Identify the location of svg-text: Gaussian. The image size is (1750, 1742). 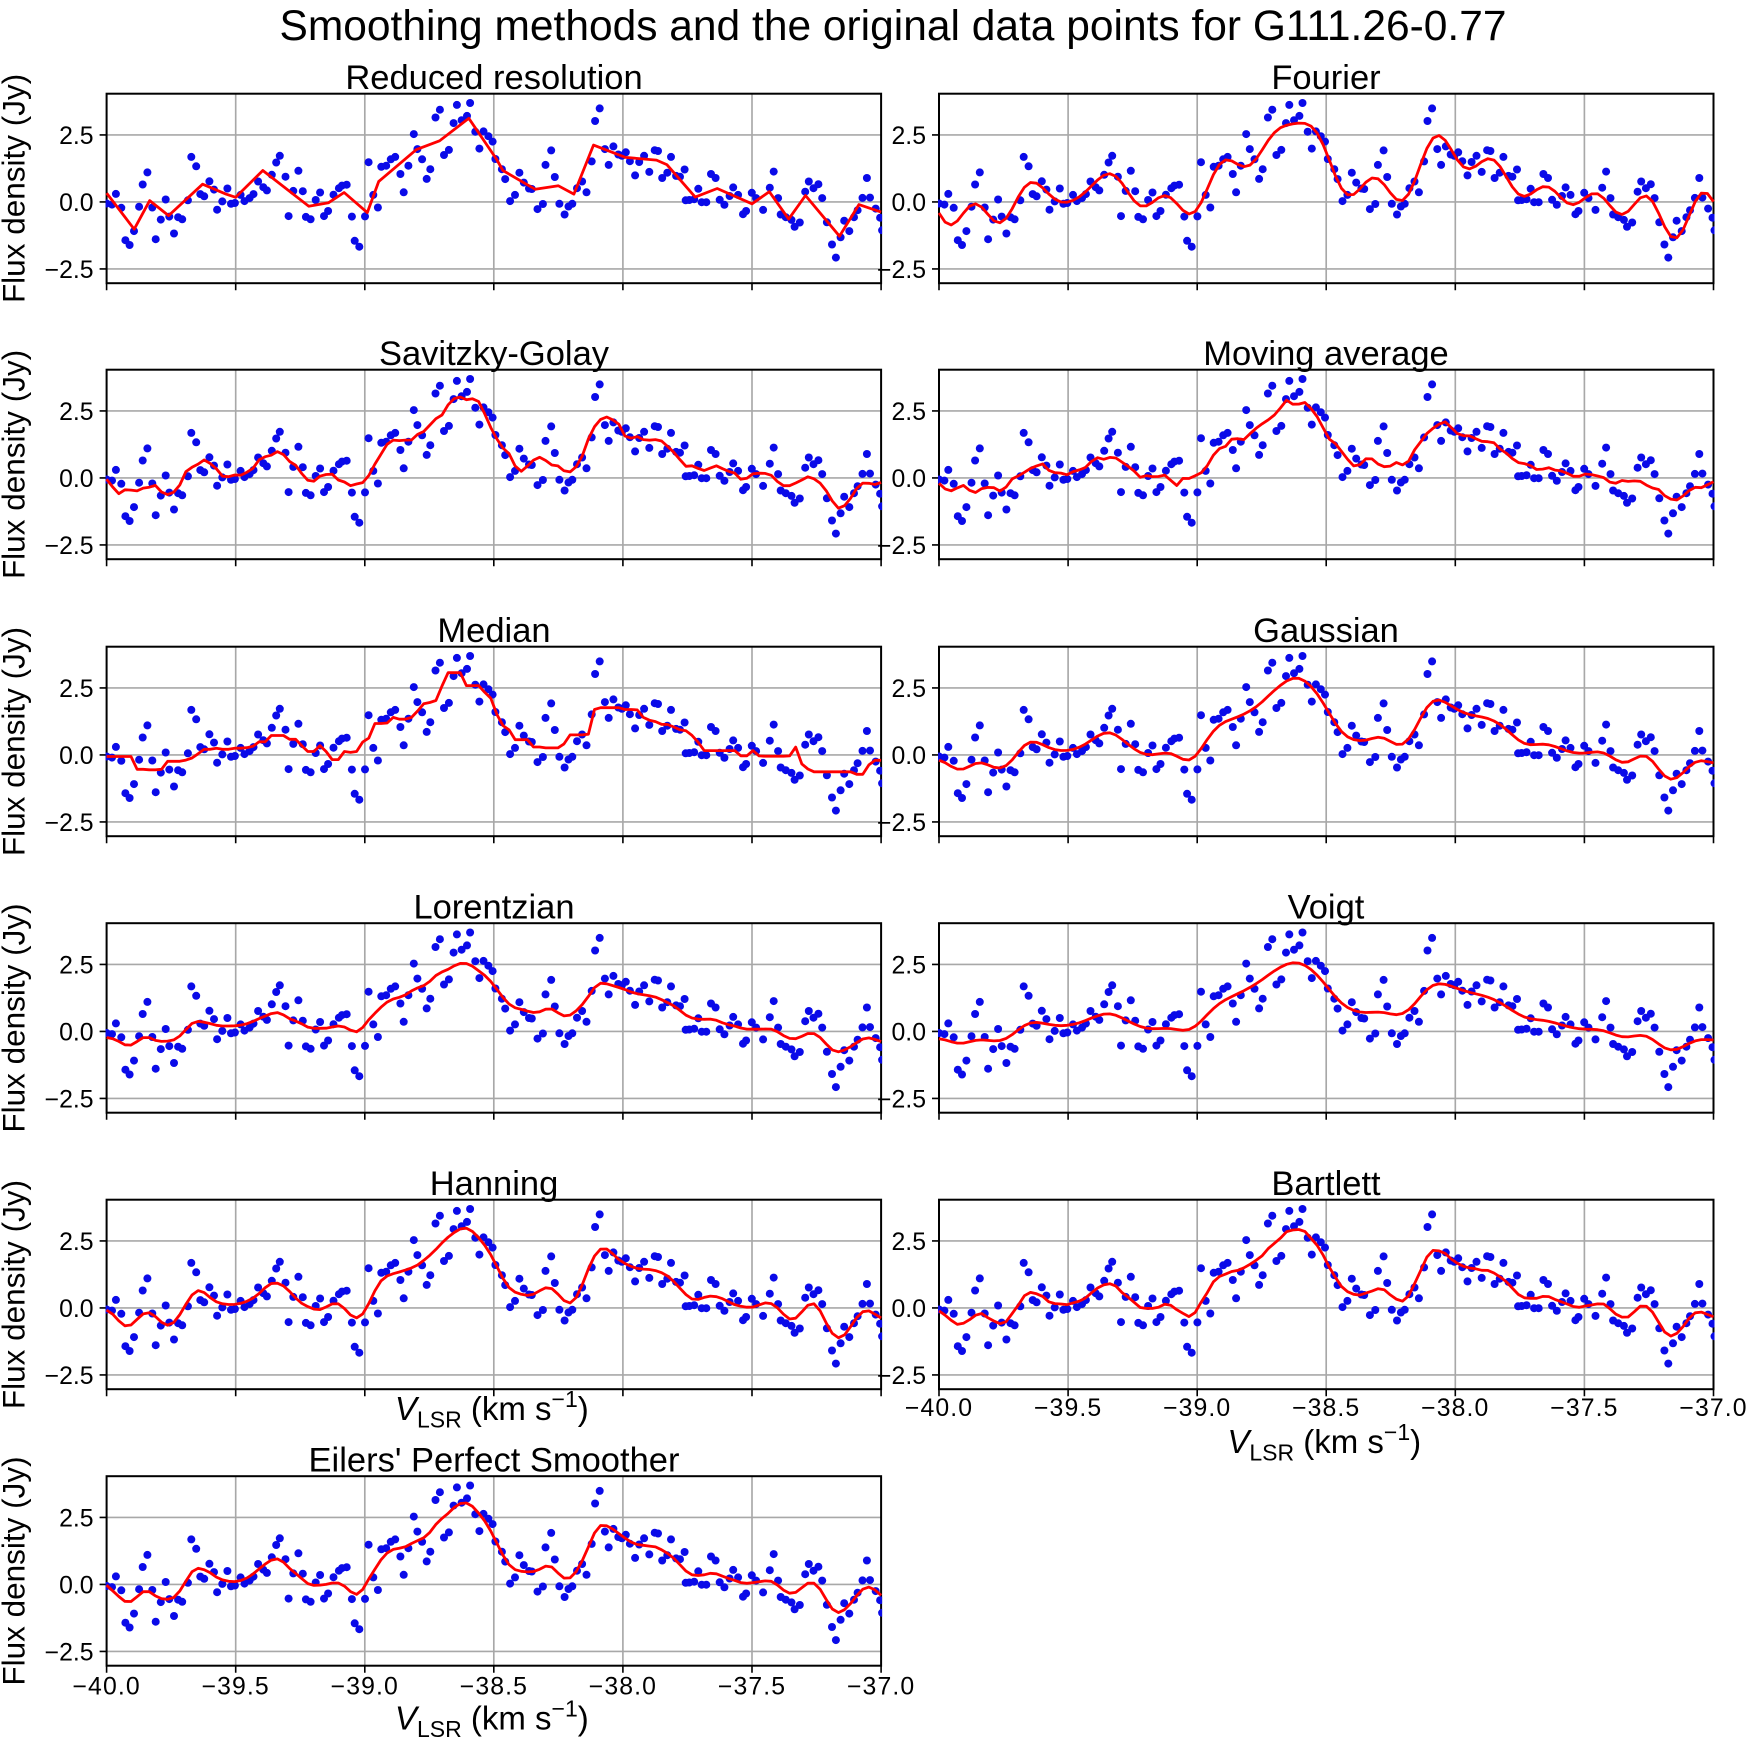
(1326, 631).